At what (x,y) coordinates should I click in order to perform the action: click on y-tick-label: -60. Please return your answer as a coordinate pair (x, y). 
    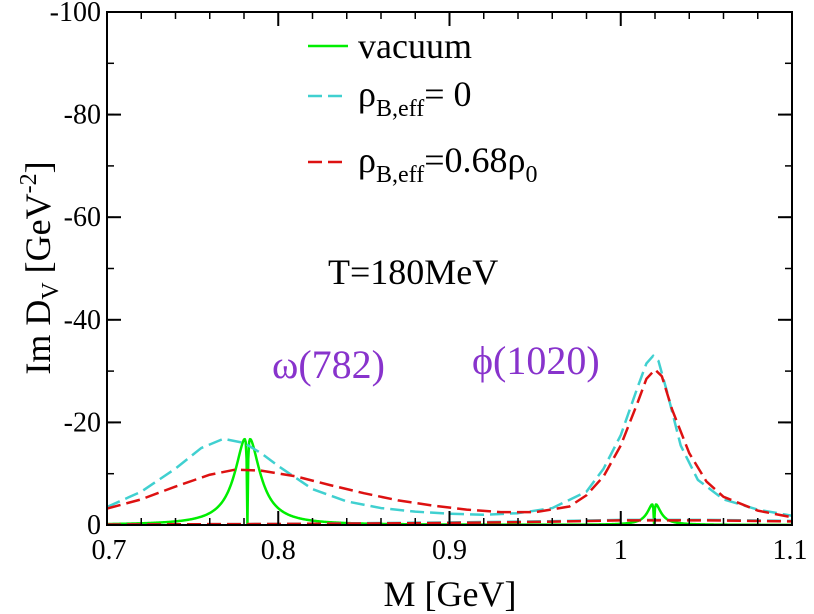
    Looking at the image, I should click on (82, 217).